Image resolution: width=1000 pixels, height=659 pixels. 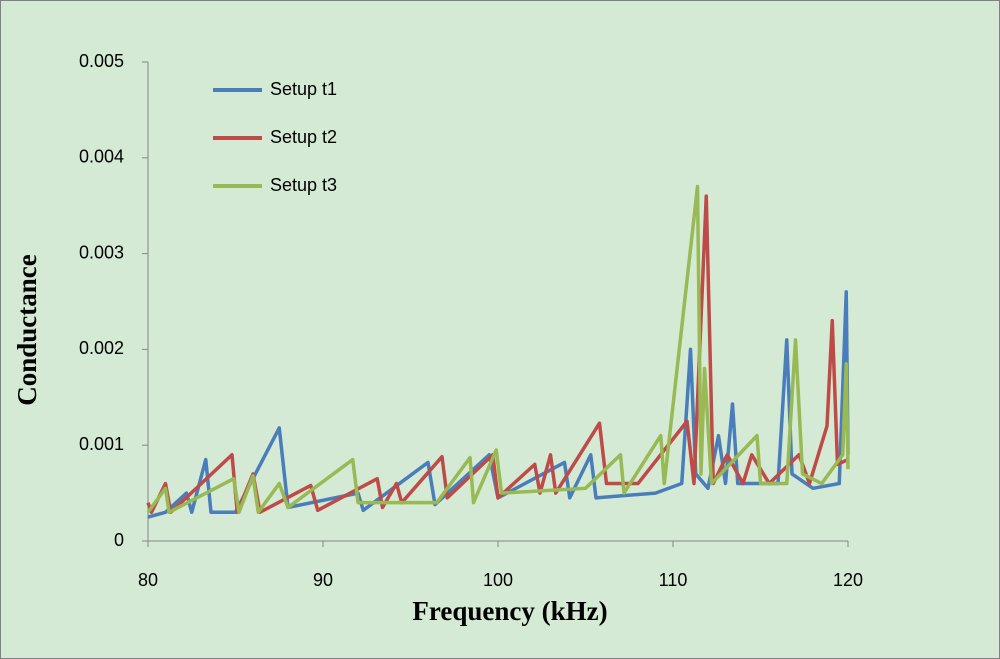 I want to click on y-tick-label: 0.003, so click(x=101, y=252).